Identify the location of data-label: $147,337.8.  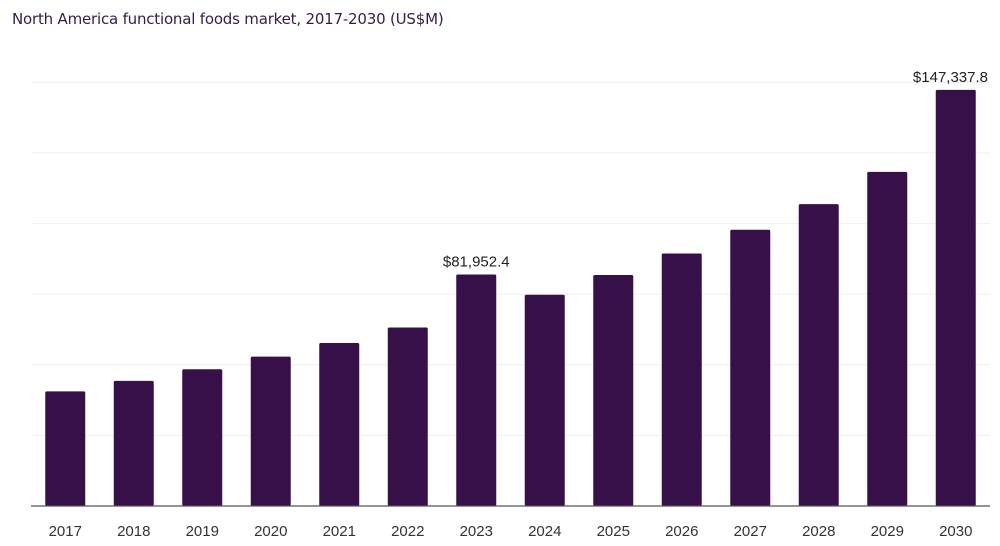
(950, 77).